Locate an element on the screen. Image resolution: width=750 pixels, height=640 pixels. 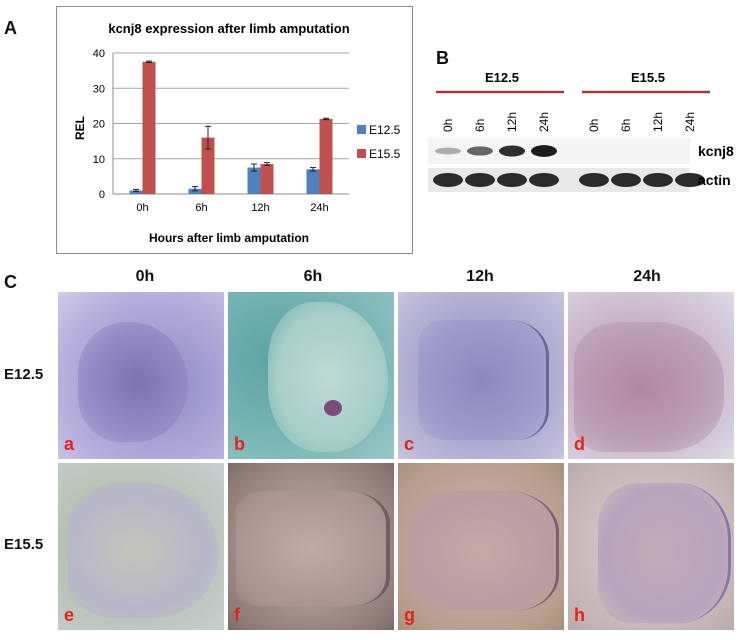
bar-e12-5-24h is located at coordinates (313, 181).